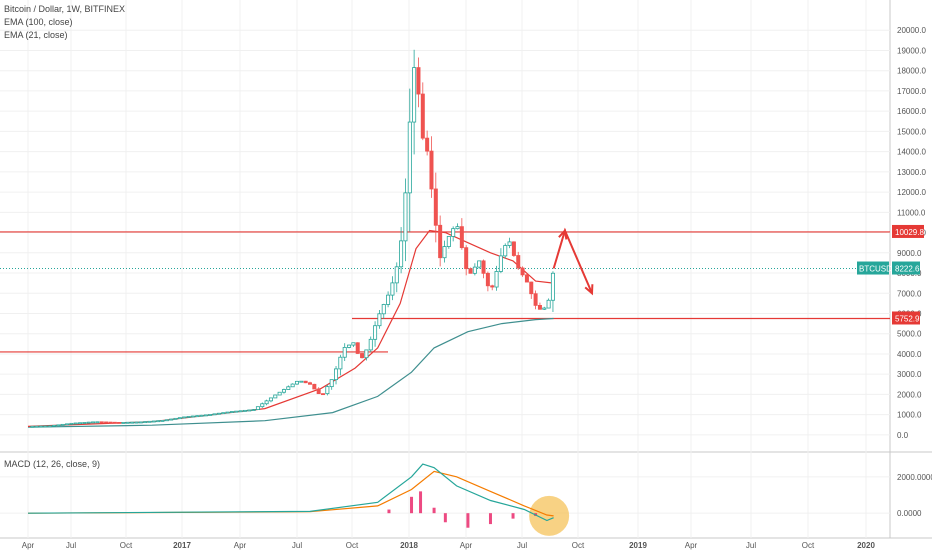 The height and width of the screenshot is (550, 932). What do you see at coordinates (909, 513) in the screenshot?
I see `macd-tick-label: 0.0000` at bounding box center [909, 513].